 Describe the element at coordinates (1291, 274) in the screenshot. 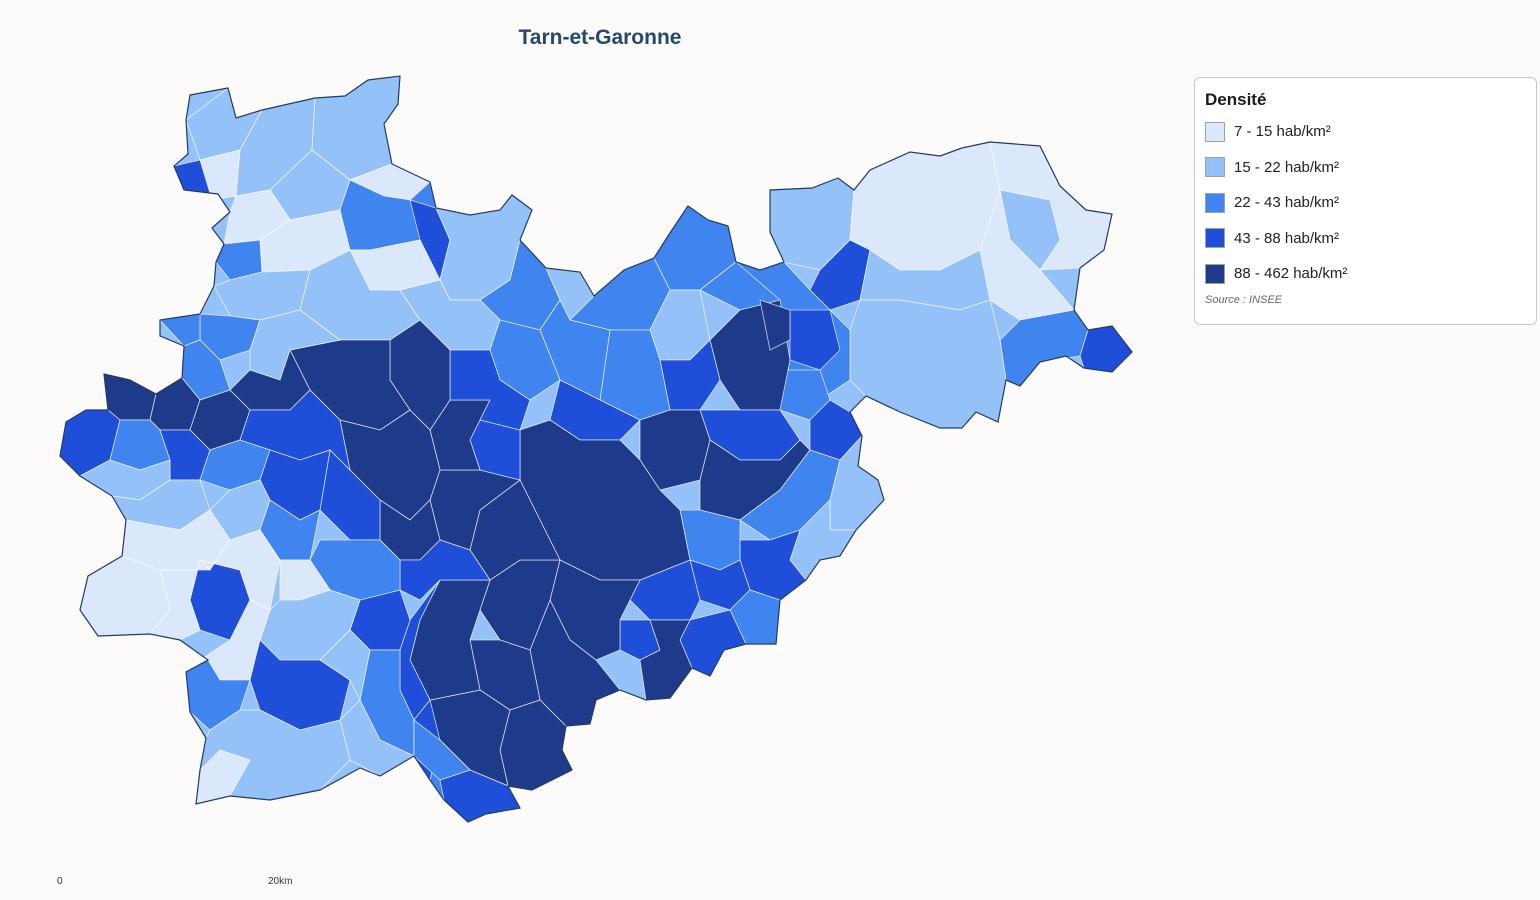

I see `legend-label: 88 - 462 hab/km²` at that location.